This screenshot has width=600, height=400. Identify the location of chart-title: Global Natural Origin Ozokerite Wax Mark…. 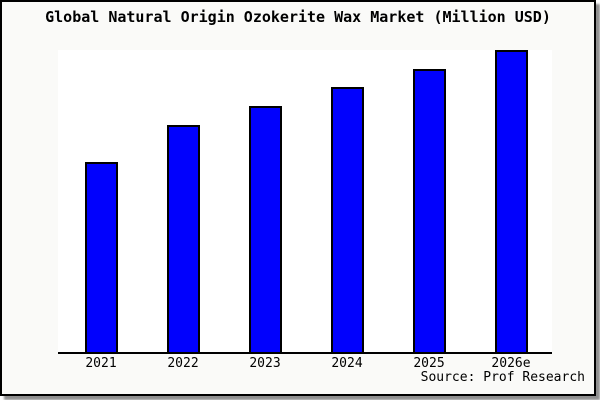
(298, 17).